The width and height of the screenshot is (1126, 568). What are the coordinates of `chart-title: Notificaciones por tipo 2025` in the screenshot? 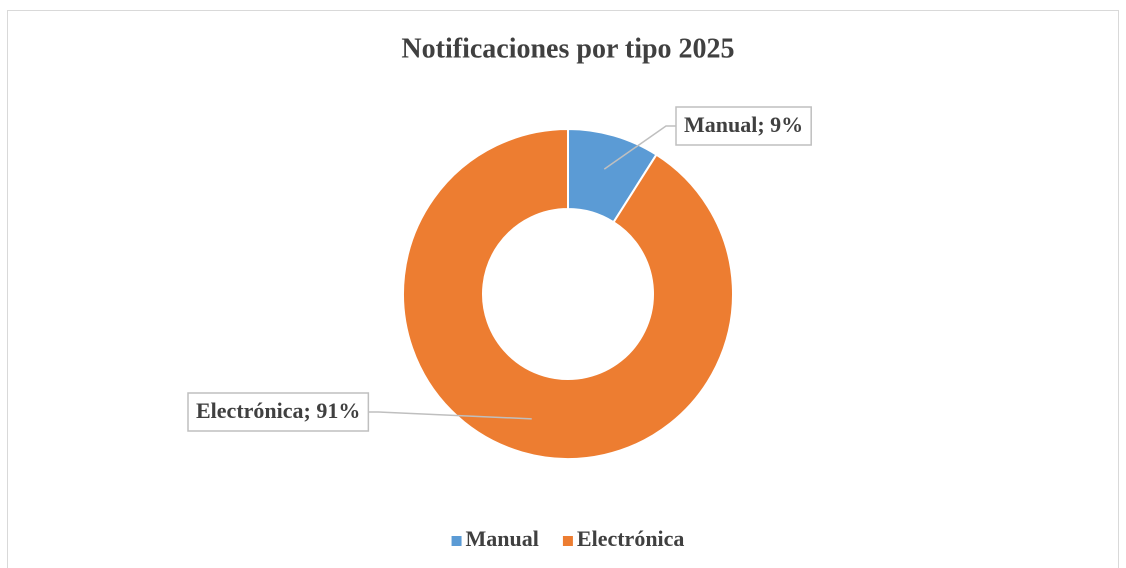 It's located at (567, 48).